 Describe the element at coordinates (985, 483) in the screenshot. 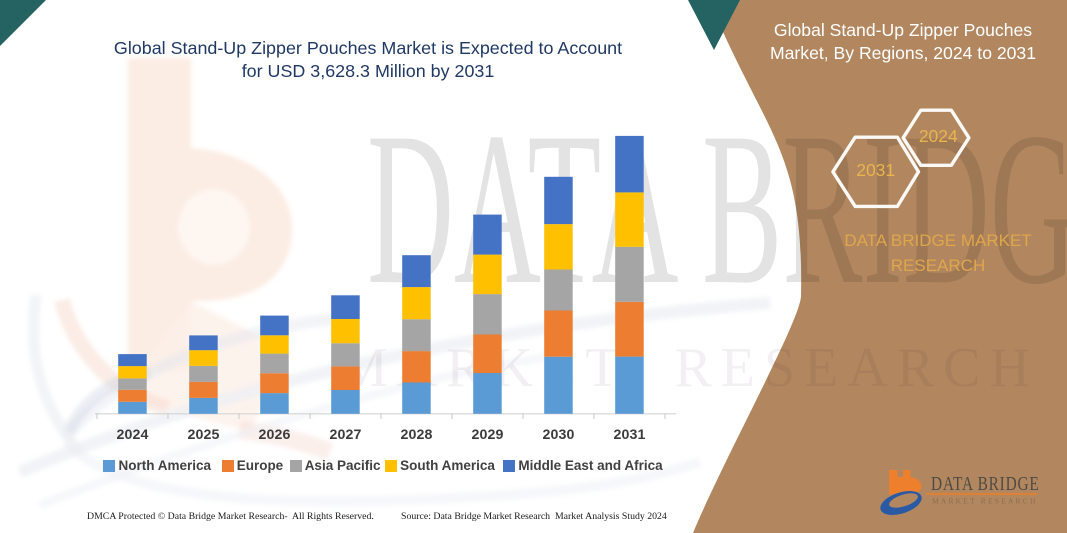

I see `svg-text: DATA BRIDGE` at that location.